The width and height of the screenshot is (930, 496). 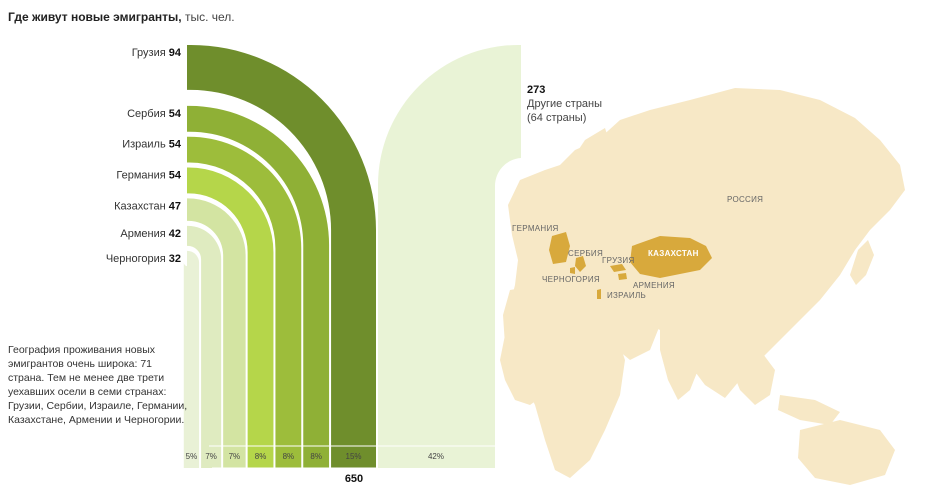 I want to click on map-germany, so click(x=559, y=248).